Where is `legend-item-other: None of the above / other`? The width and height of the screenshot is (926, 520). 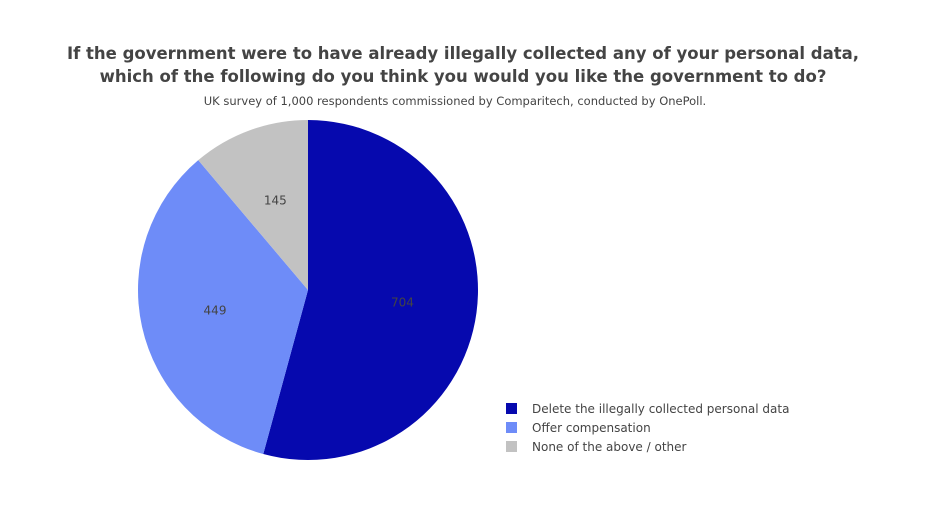 legend-item-other: None of the above / other is located at coordinates (647, 446).